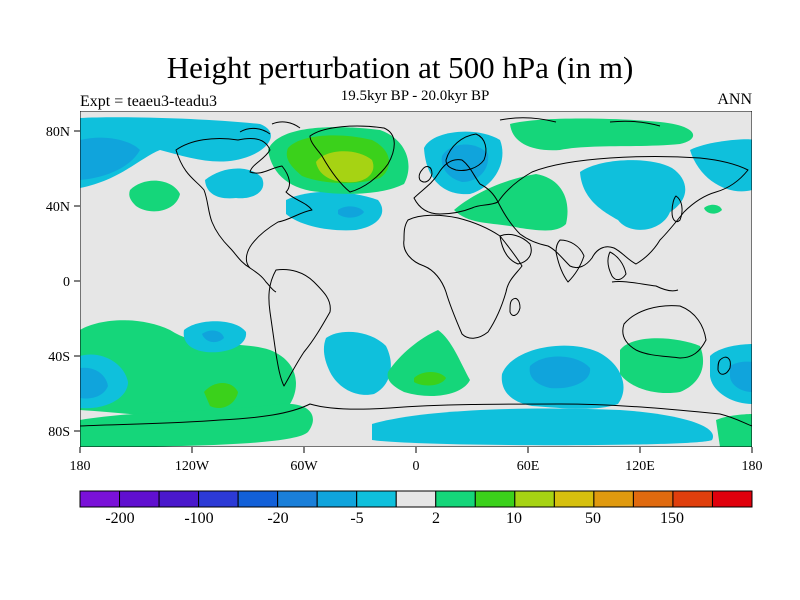  What do you see at coordinates (59, 357) in the screenshot?
I see `lat-tick-40s: 40S` at bounding box center [59, 357].